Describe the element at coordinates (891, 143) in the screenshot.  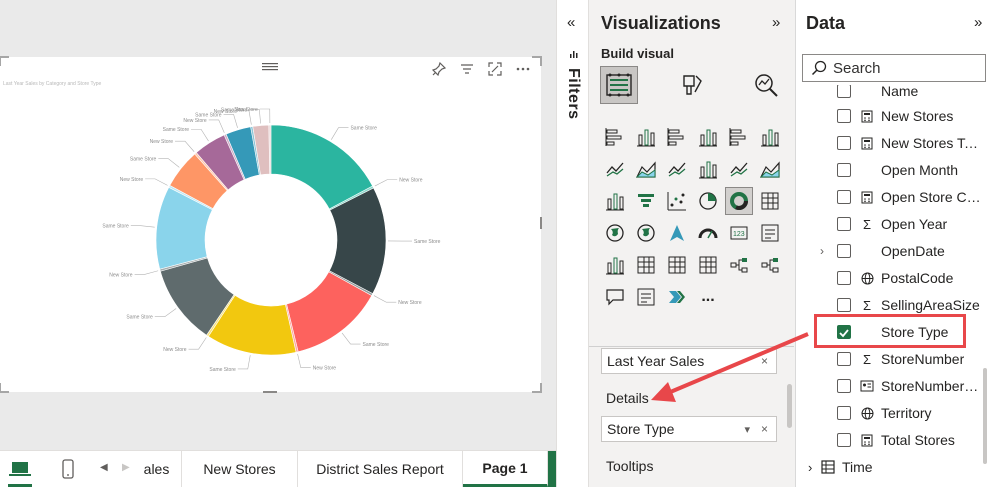
I see `field-new-stores-target: New Stores Target` at that location.